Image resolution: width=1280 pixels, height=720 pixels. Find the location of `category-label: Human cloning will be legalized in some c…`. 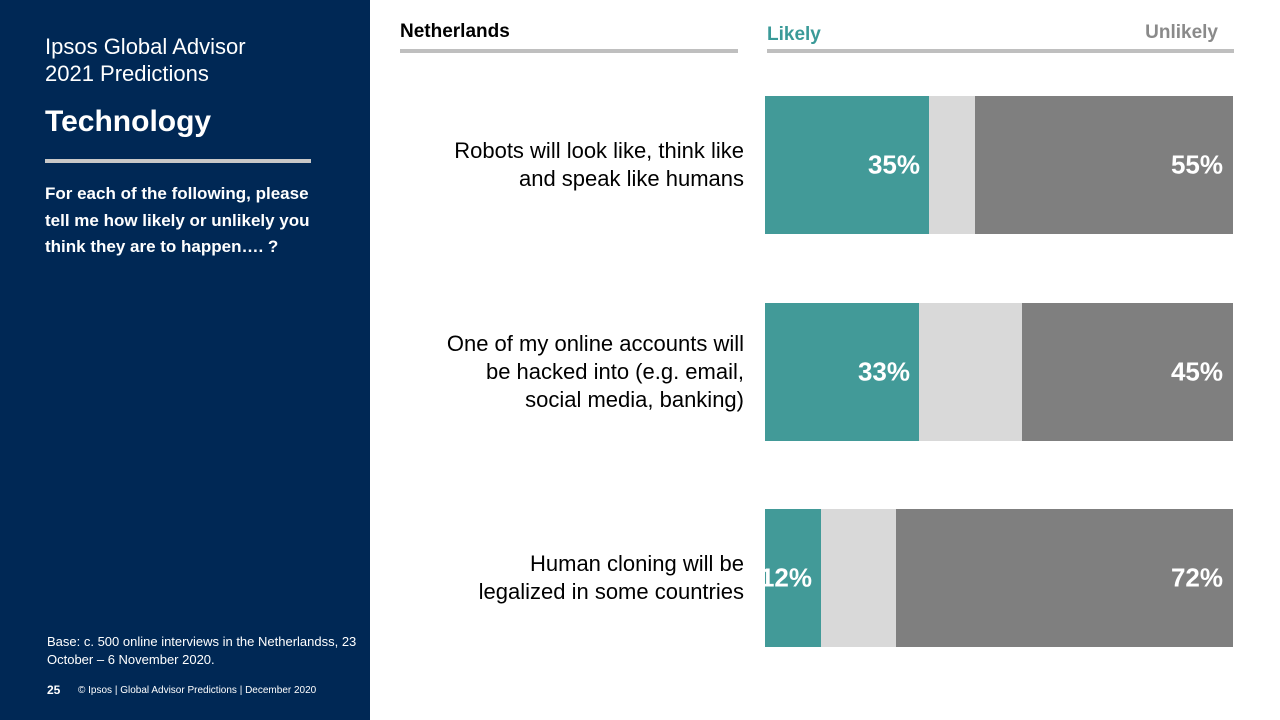

category-label: Human cloning will be legalized in some c… is located at coordinates (564, 578).